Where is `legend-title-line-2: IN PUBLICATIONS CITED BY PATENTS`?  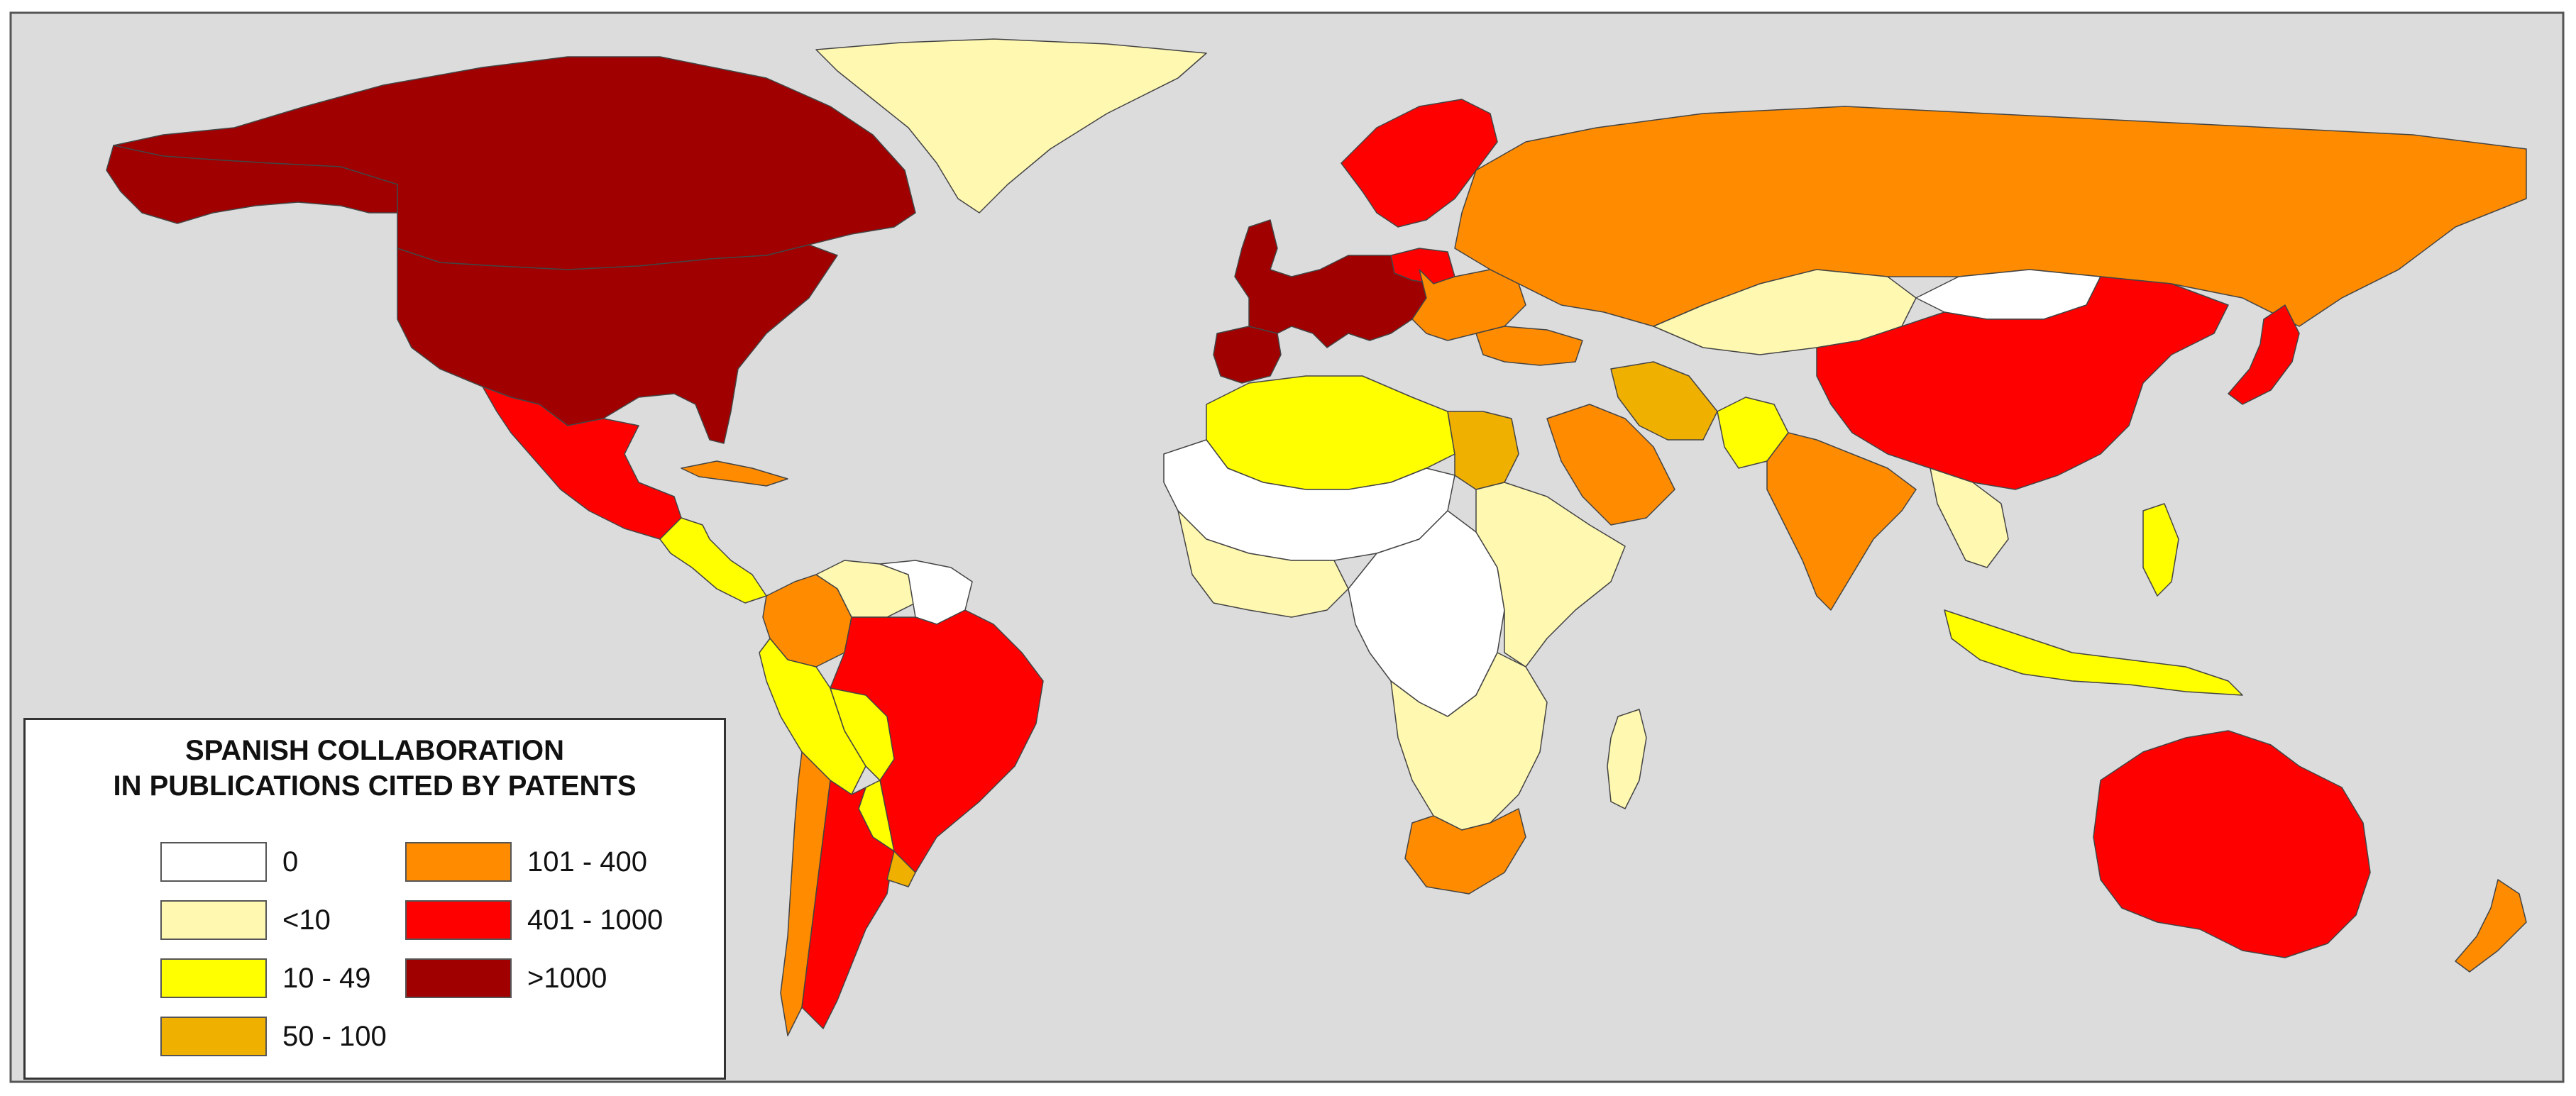
legend-title-line-2: IN PUBLICATIONS CITED BY PATENTS is located at coordinates (375, 786).